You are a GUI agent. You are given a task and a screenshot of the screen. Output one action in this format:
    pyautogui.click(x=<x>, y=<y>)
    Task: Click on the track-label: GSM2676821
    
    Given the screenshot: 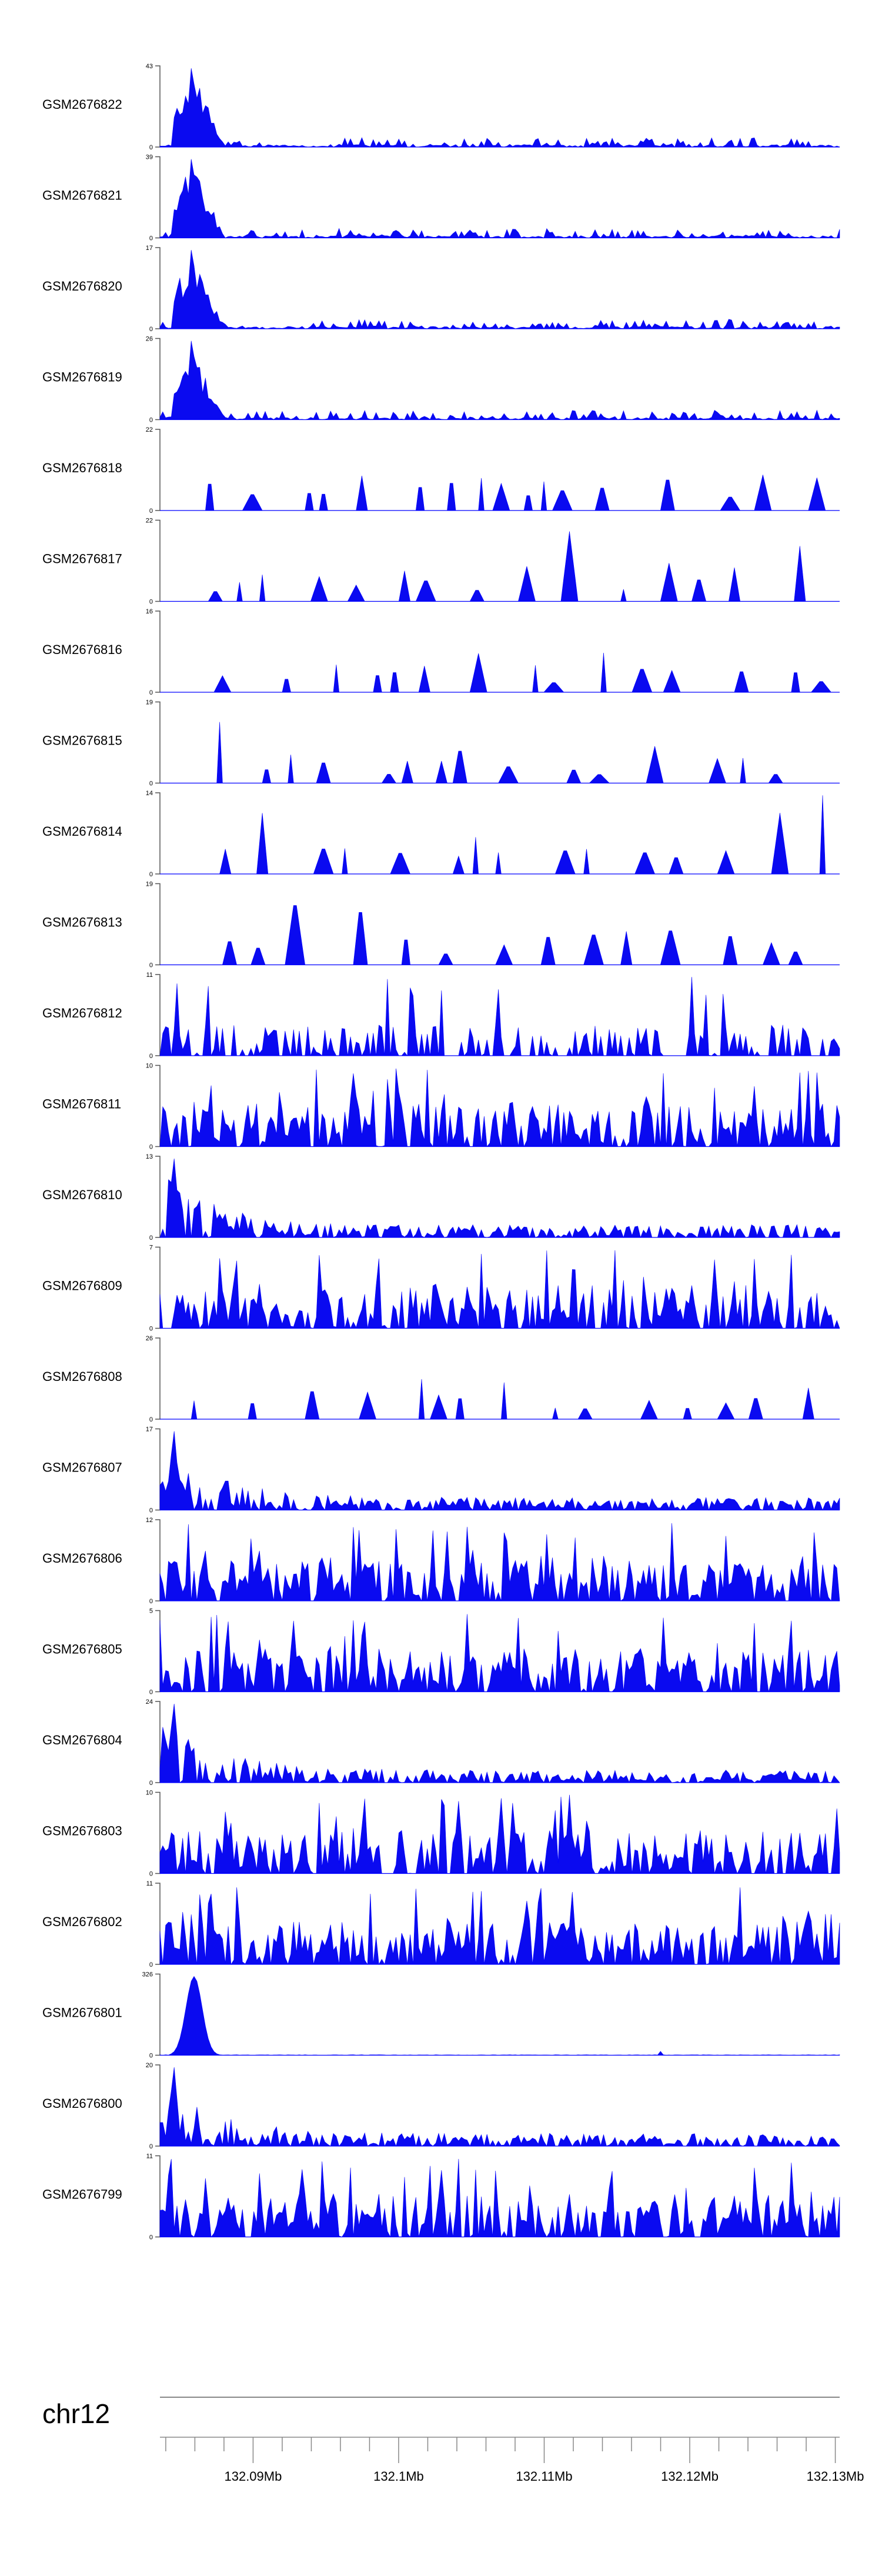 What is the action you would take?
    pyautogui.click(x=82, y=195)
    